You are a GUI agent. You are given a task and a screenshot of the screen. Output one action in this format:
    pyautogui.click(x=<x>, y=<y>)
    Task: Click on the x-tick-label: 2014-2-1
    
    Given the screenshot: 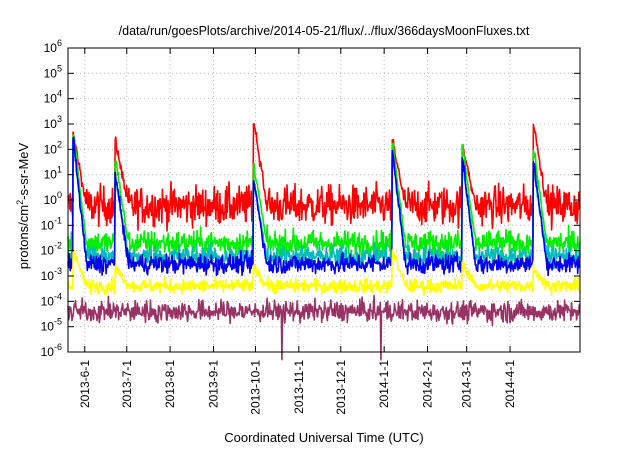 What is the action you would take?
    pyautogui.click(x=428, y=384)
    